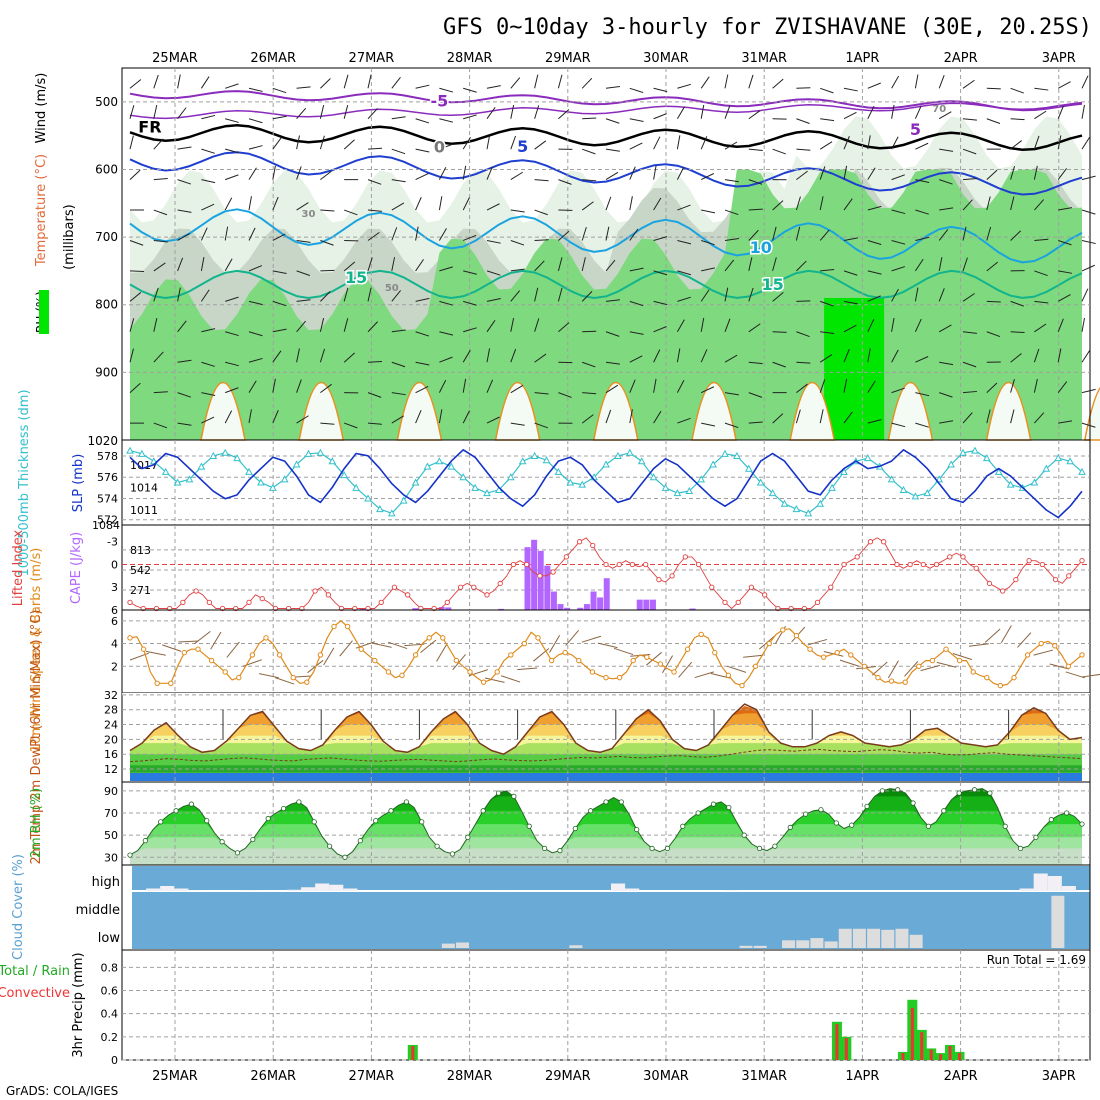 The height and width of the screenshot is (1100, 1100). Describe the element at coordinates (111, 791) in the screenshot. I see `rh-tick: 90` at that location.